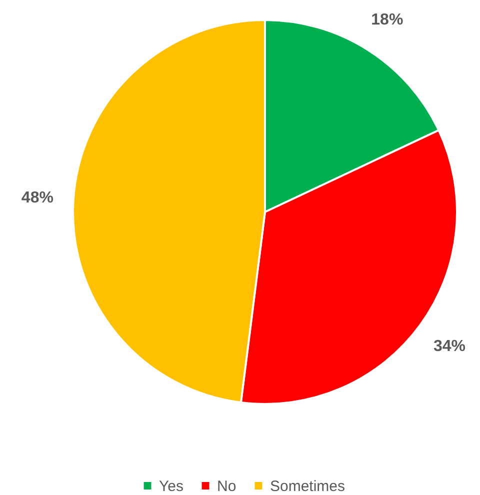  What do you see at coordinates (226, 486) in the screenshot?
I see `legend-label: No` at bounding box center [226, 486].